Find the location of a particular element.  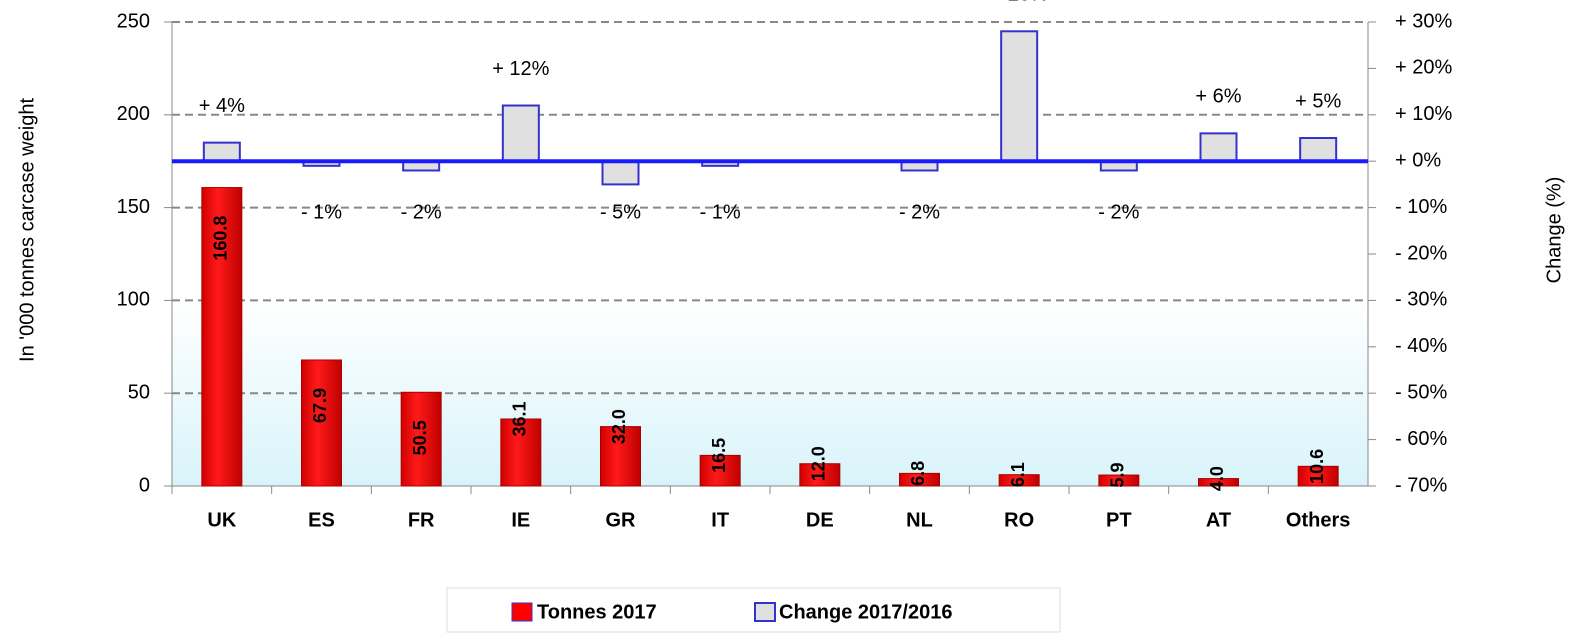

legend-label: Change 2017/2016 is located at coordinates (865, 612).